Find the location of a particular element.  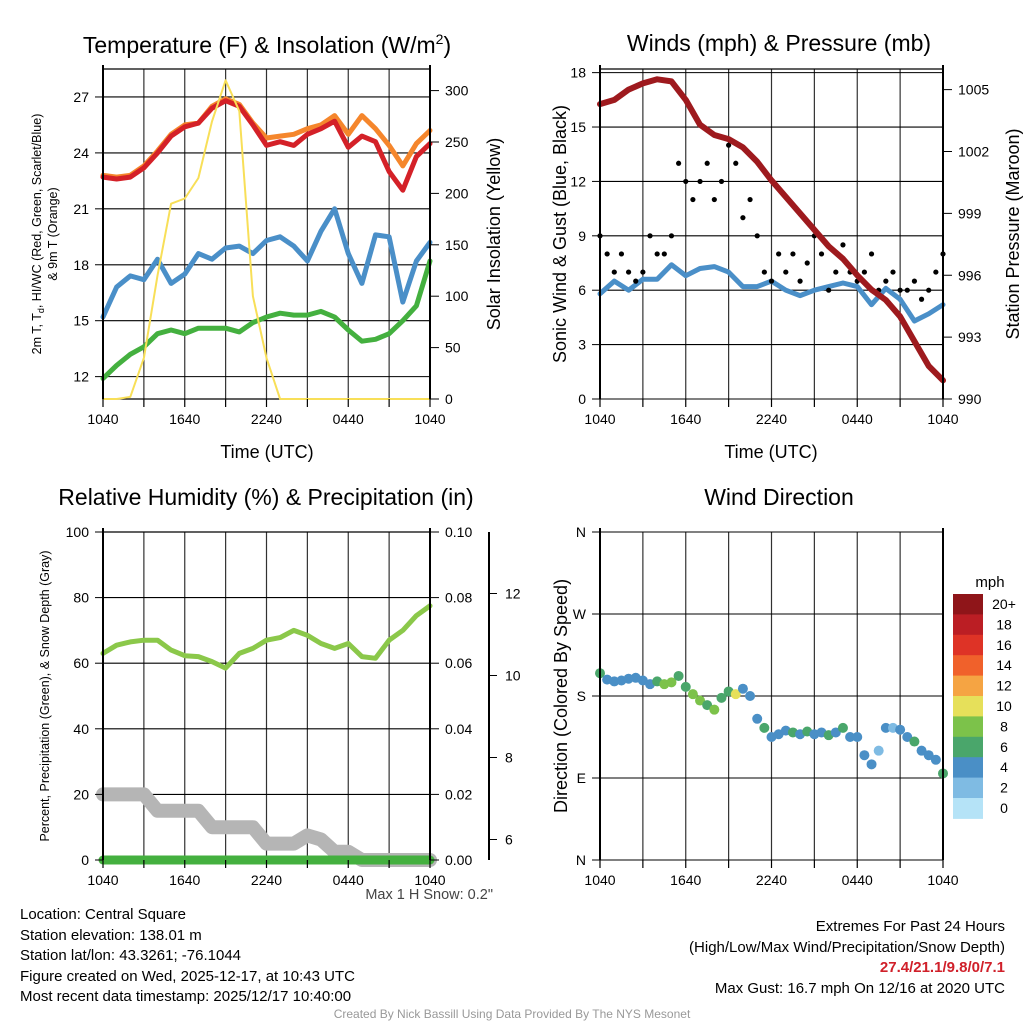

right-y-tick-label: 999 is located at coordinates (970, 213).